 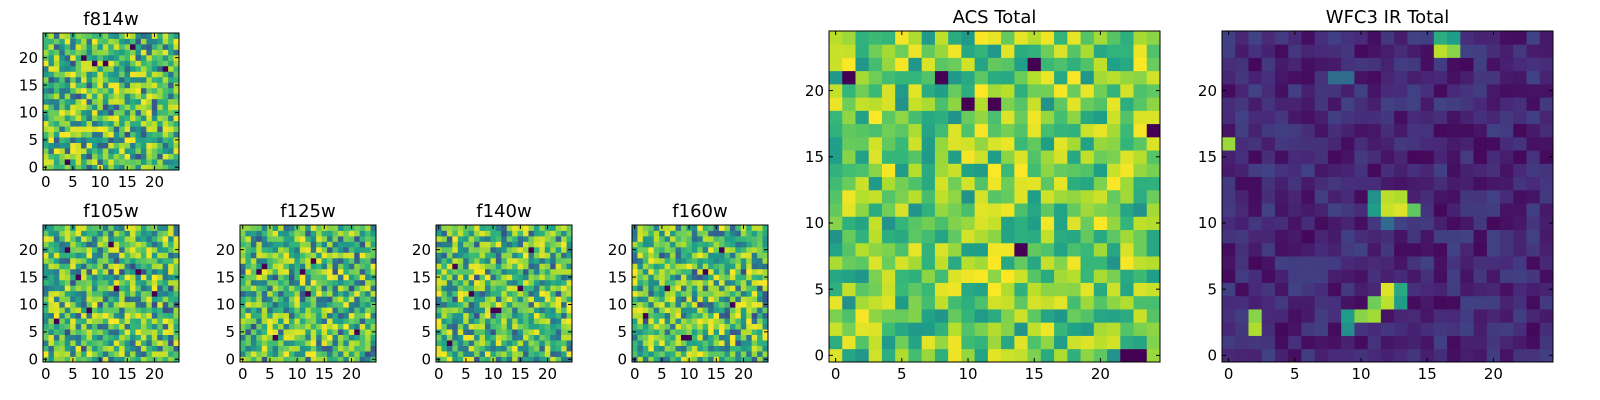 What do you see at coordinates (635, 374) in the screenshot?
I see `x-tick-label: 0` at bounding box center [635, 374].